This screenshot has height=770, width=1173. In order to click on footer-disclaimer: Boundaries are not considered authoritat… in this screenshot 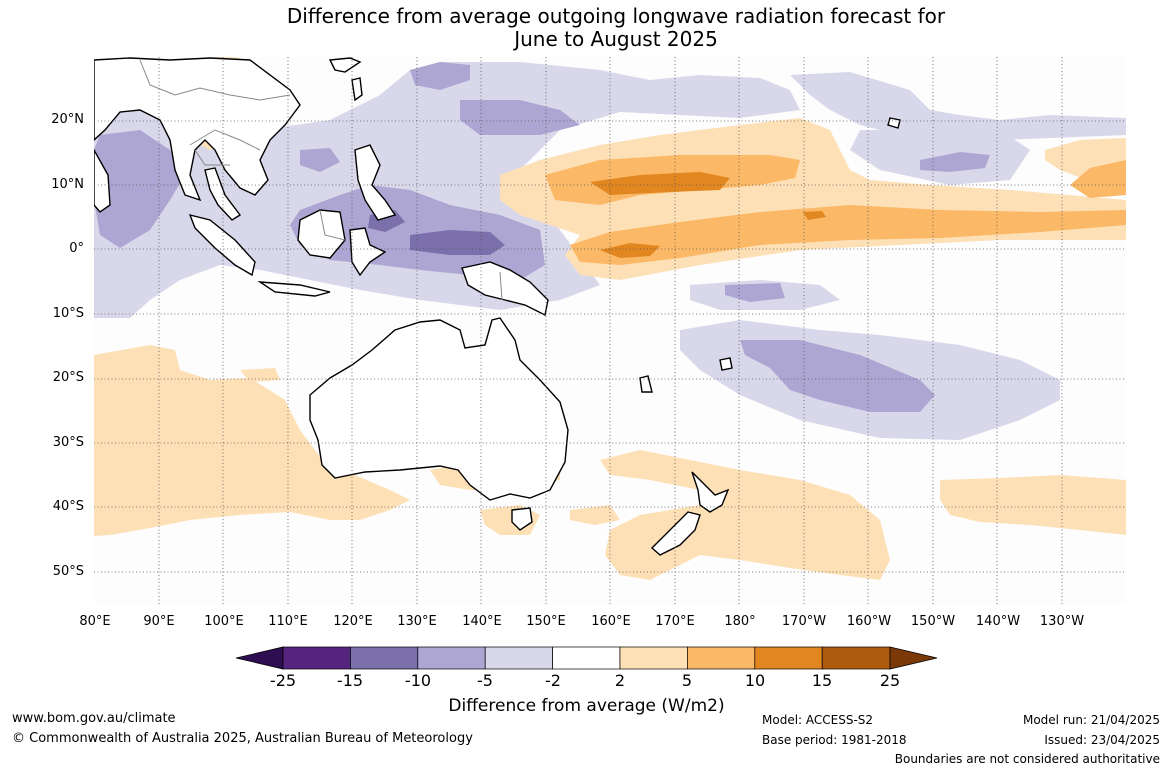, I will do `click(1027, 759)`.